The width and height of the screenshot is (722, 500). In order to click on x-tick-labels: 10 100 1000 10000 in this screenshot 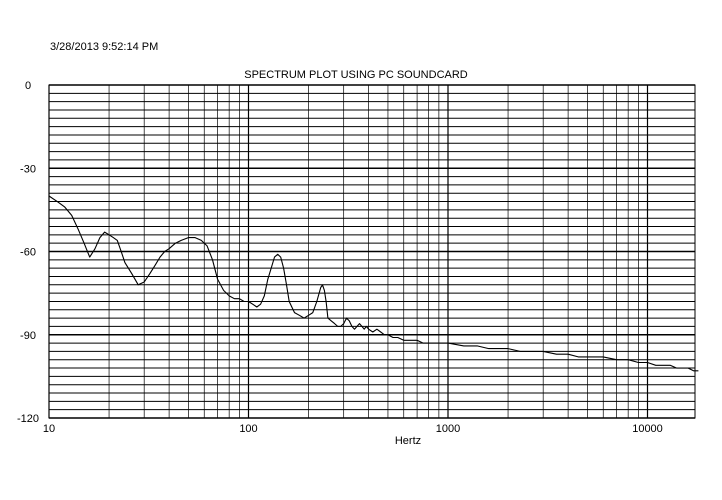, I will do `click(353, 429)`.